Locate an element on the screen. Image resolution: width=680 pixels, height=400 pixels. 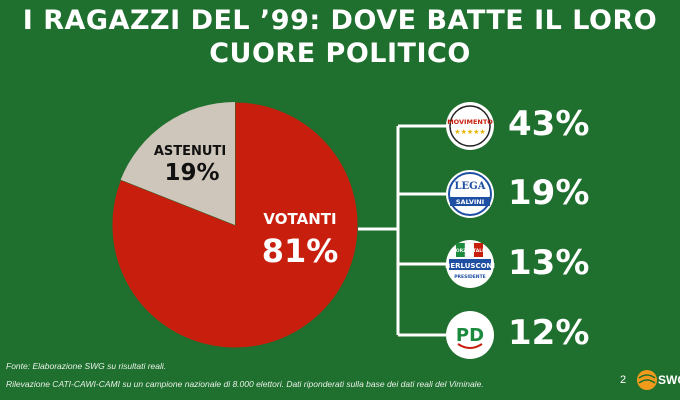
forza-italia-logo-icon: FORZA ITALIA BERLUSCONI PRESIDENTE is located at coordinates (470, 264).